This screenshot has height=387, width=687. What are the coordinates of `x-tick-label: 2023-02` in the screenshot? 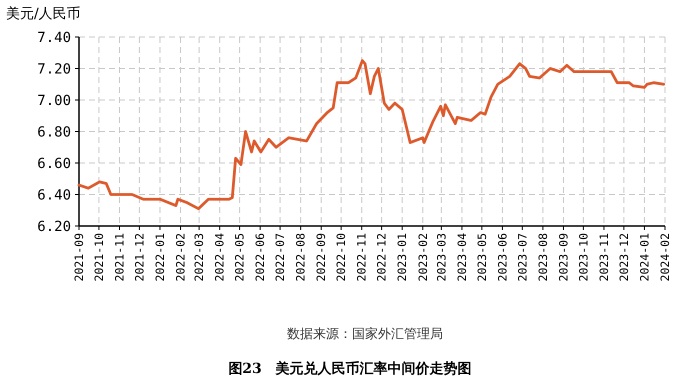 It's located at (423, 257).